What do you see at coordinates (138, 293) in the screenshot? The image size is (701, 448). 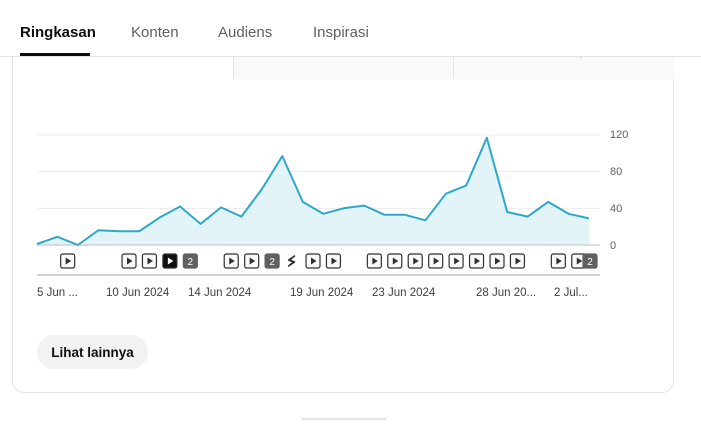 I see `x-tick-label: 10 Jun 2024` at bounding box center [138, 293].